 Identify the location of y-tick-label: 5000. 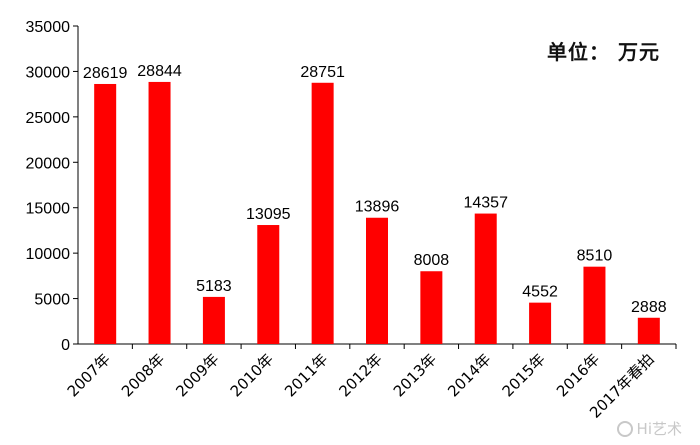
(52, 300).